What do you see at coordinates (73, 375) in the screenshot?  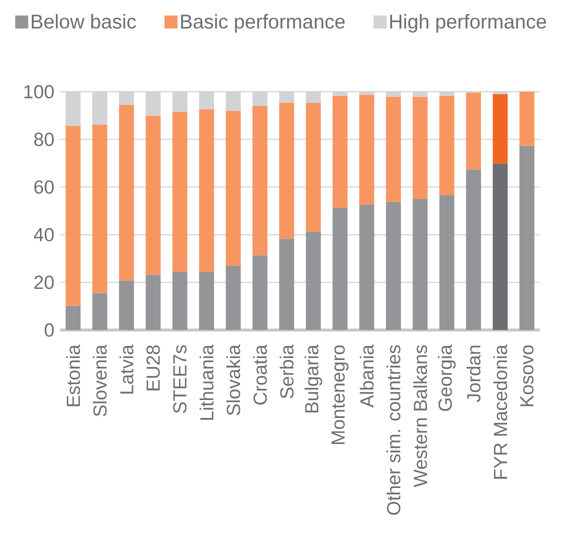 I see `x-tick-label: Estonia` at bounding box center [73, 375].